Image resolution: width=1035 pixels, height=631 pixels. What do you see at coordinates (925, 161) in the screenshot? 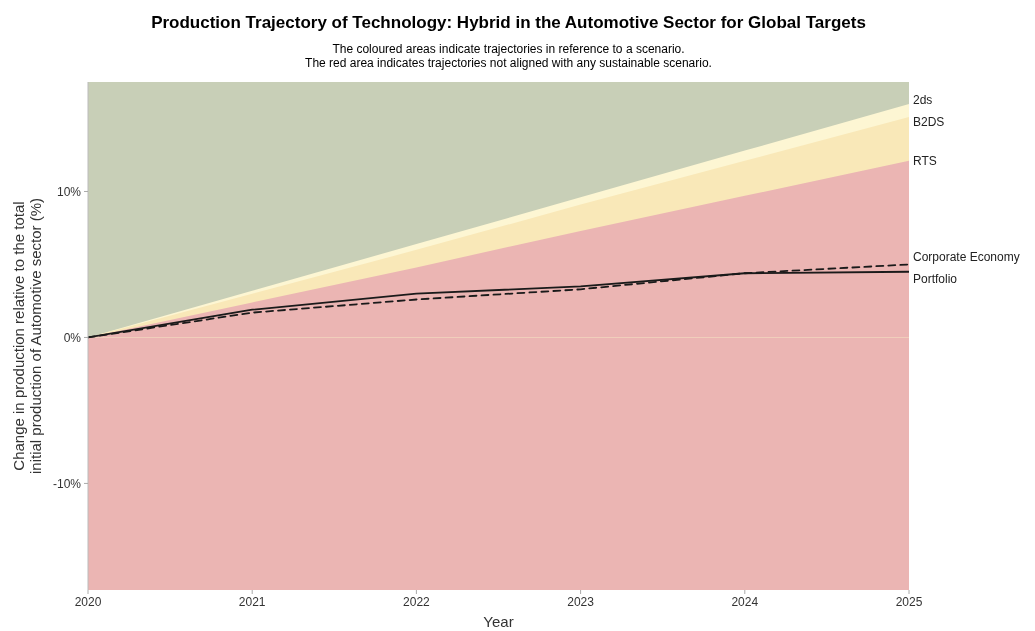
I see `series-label: RTS` at bounding box center [925, 161].